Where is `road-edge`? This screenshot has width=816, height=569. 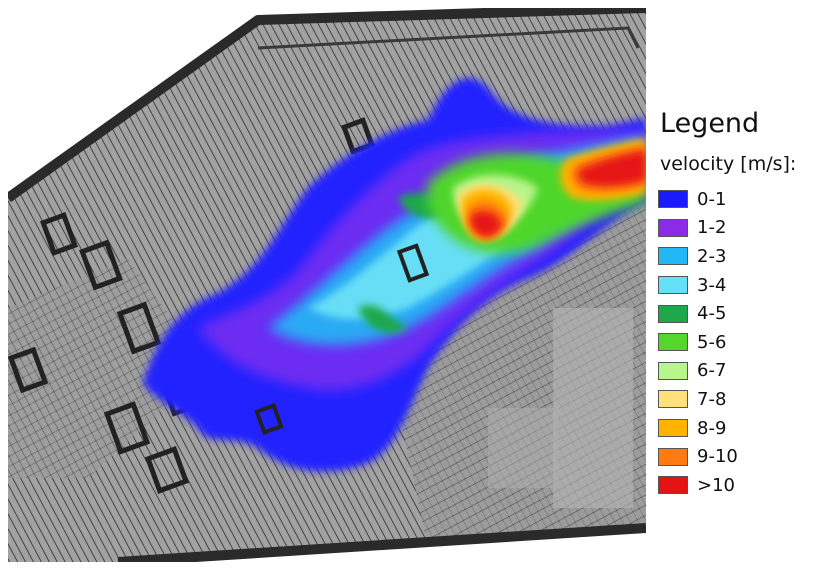
road-edge is located at coordinates (448, 38).